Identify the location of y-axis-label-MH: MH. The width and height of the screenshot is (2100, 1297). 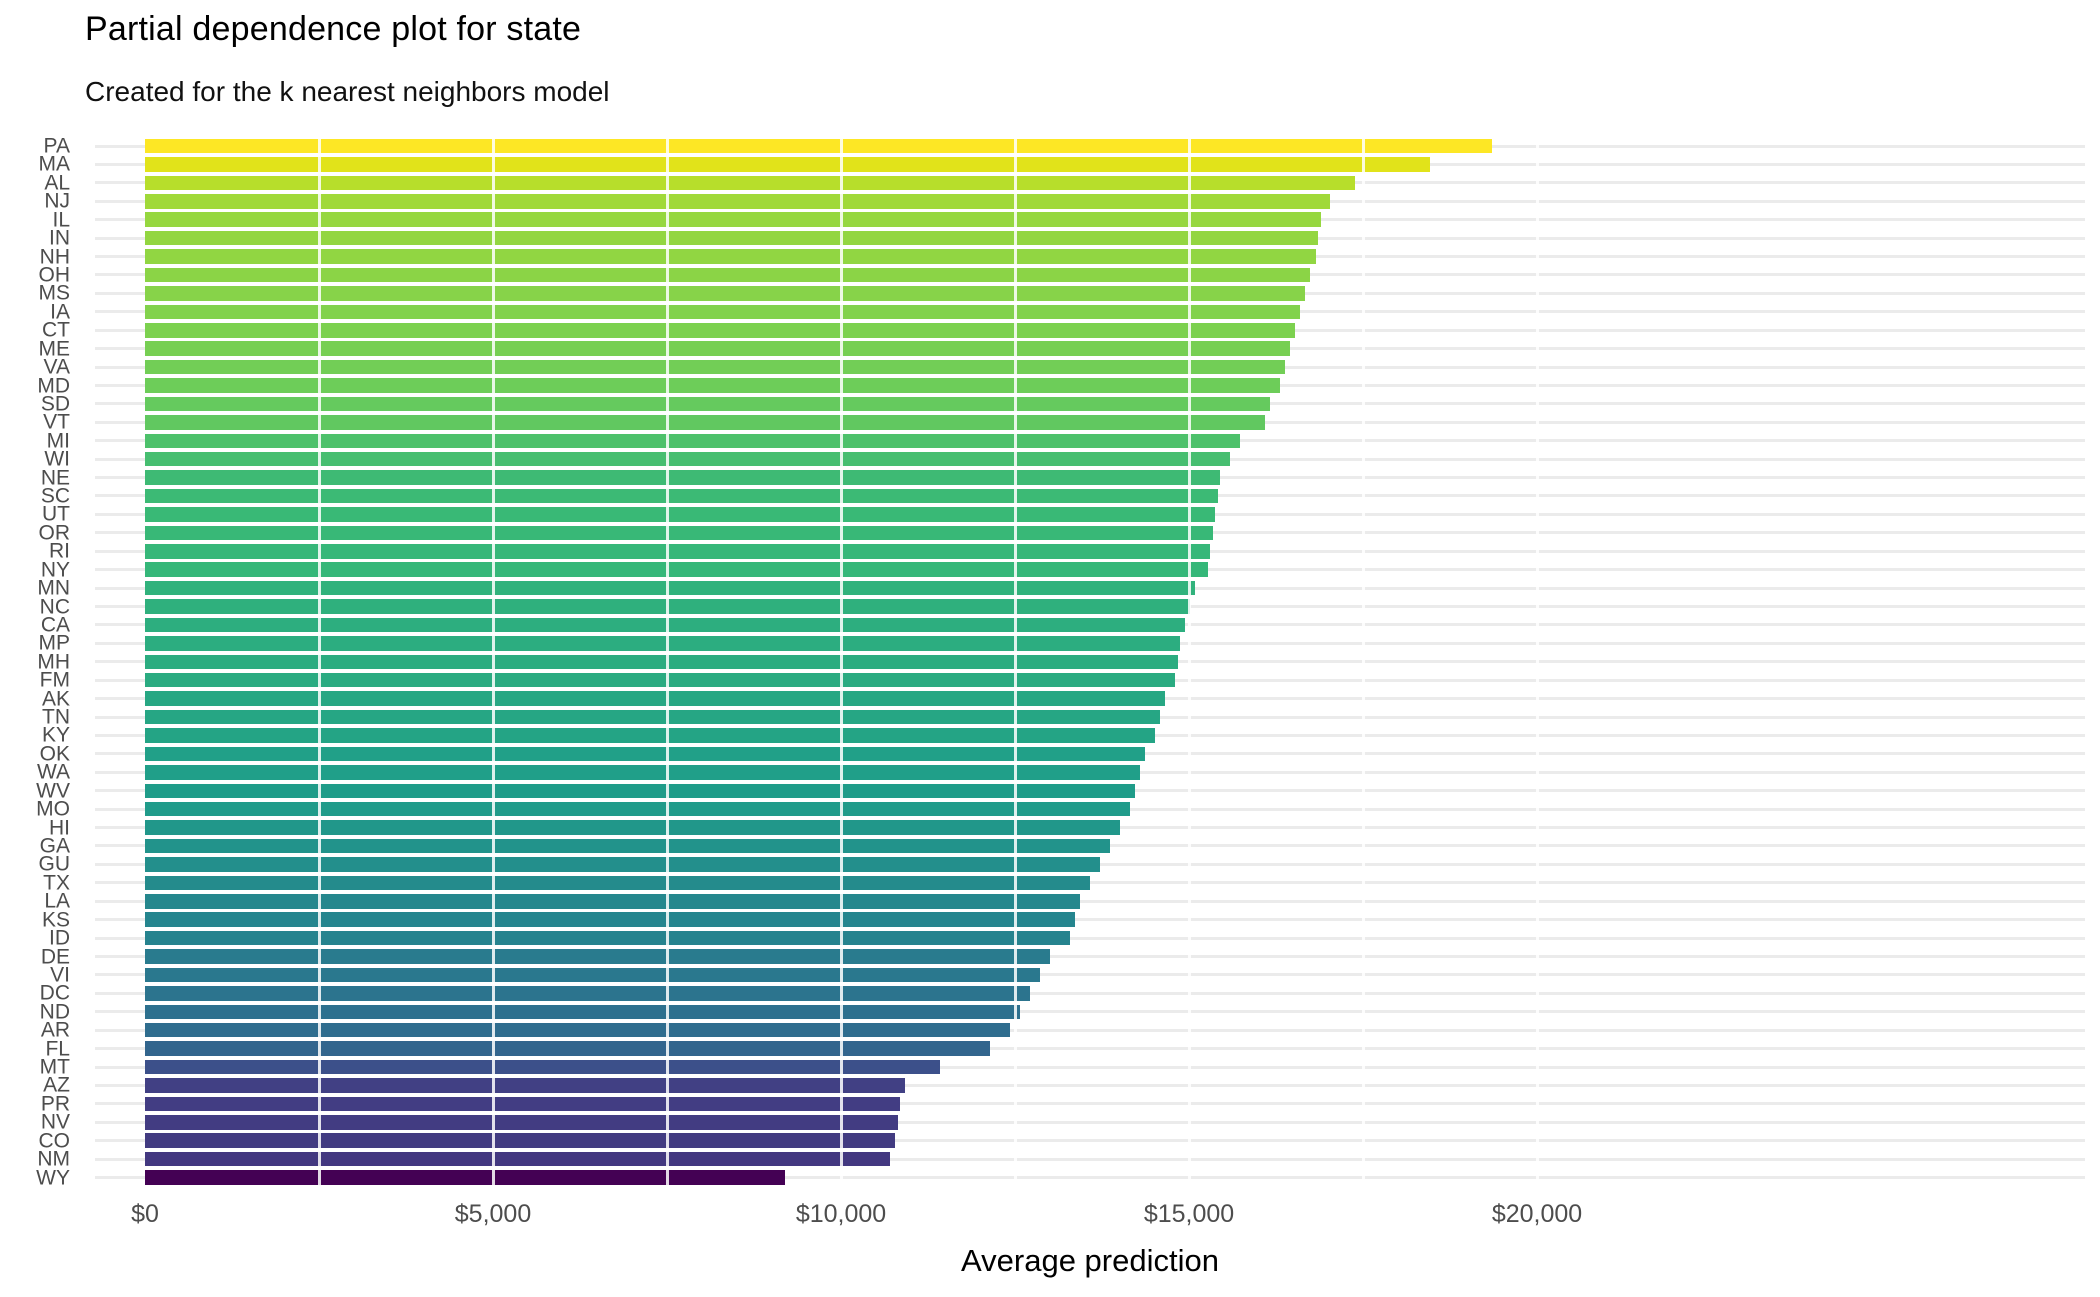
(53, 662).